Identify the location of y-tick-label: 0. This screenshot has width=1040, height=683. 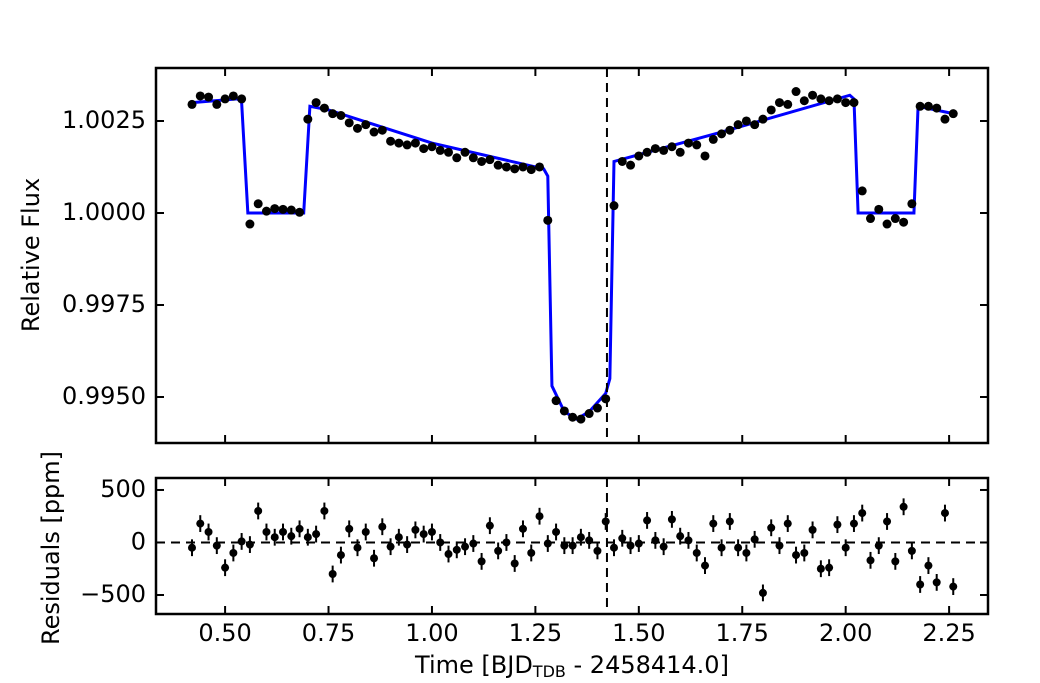
(138, 541).